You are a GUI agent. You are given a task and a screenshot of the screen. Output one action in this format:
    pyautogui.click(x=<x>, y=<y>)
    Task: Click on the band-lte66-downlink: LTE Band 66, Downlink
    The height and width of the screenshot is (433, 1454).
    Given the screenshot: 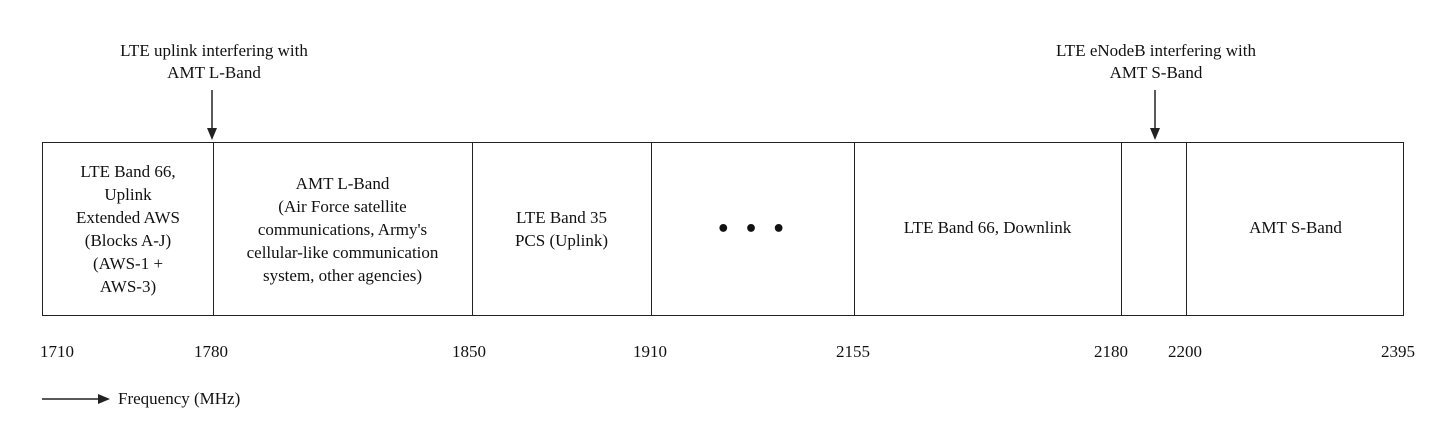 What is the action you would take?
    pyautogui.click(x=987, y=229)
    